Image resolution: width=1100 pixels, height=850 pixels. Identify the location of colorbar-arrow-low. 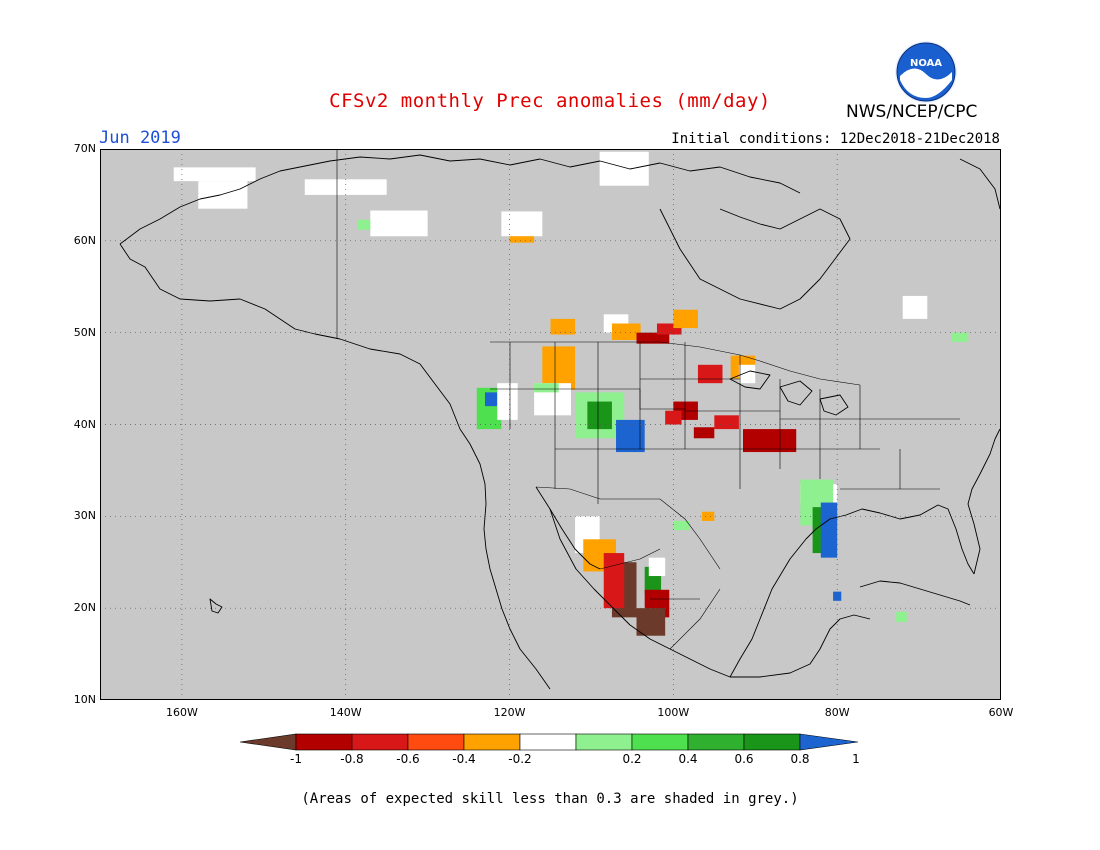
(268, 742).